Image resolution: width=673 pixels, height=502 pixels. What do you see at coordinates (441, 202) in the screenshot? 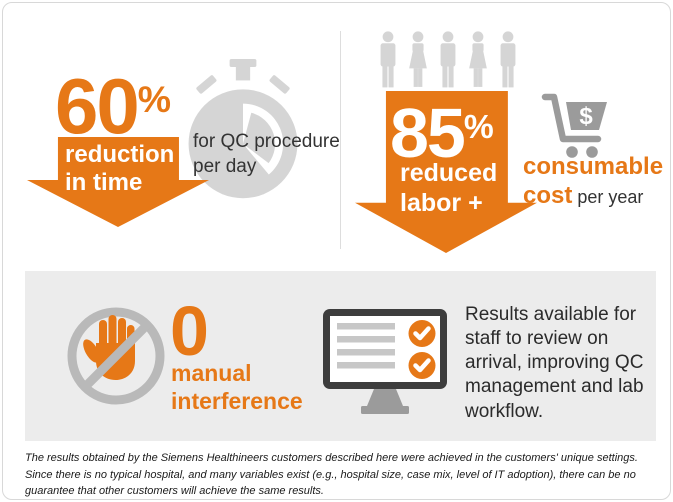
I see `labor-line2: labor +` at bounding box center [441, 202].